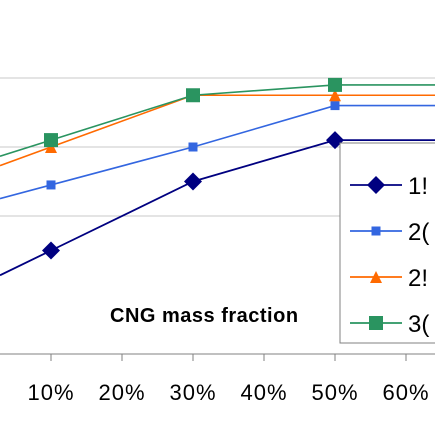 This screenshot has height=440, width=435. Describe the element at coordinates (204, 316) in the screenshot. I see `x-axis-title: CNG mass fraction` at that location.